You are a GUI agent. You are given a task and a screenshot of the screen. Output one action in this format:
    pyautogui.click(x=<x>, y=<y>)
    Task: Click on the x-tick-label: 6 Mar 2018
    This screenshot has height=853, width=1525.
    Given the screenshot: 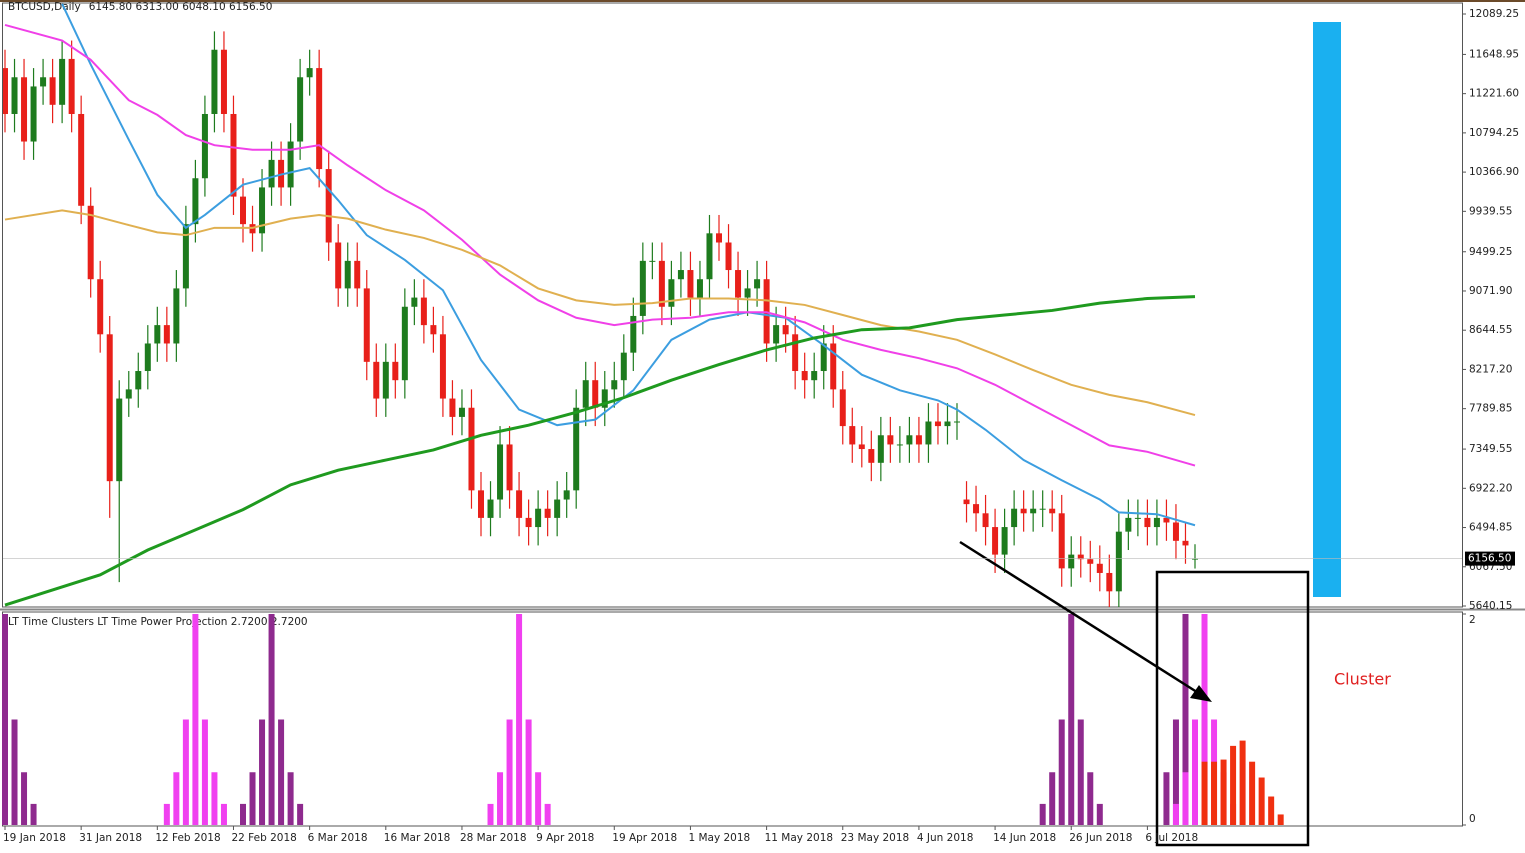 What is the action you would take?
    pyautogui.click(x=338, y=838)
    